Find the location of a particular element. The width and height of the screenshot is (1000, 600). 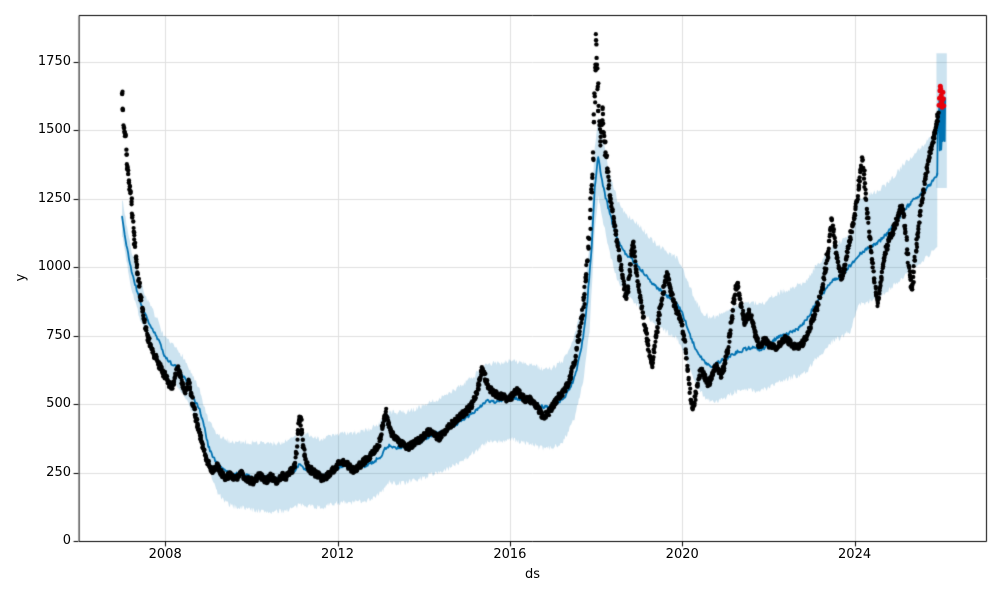

y-tick-label: 1000 is located at coordinates (54, 267).